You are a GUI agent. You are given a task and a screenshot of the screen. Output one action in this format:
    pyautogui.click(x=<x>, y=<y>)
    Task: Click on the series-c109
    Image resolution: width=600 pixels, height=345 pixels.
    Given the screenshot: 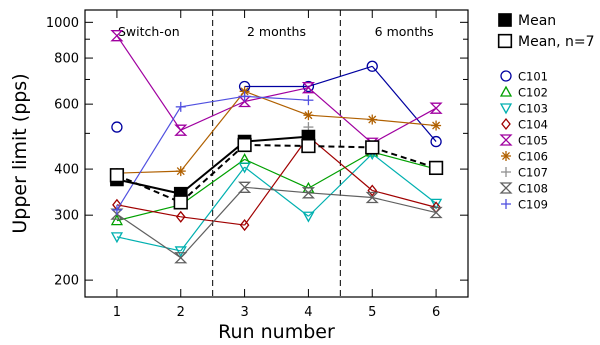 What is the action you would take?
    pyautogui.click(x=212, y=153)
    